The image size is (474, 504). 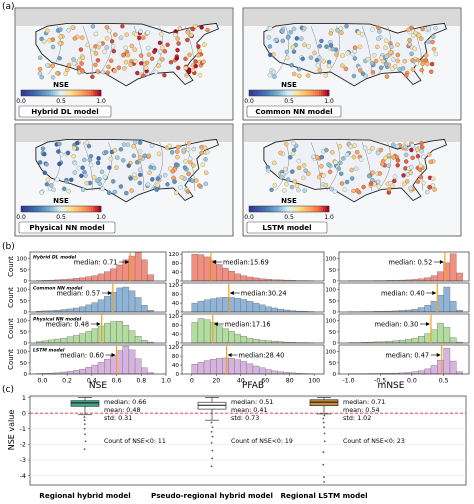 I want to click on box-stat: median: 0.66, so click(x=125, y=402).